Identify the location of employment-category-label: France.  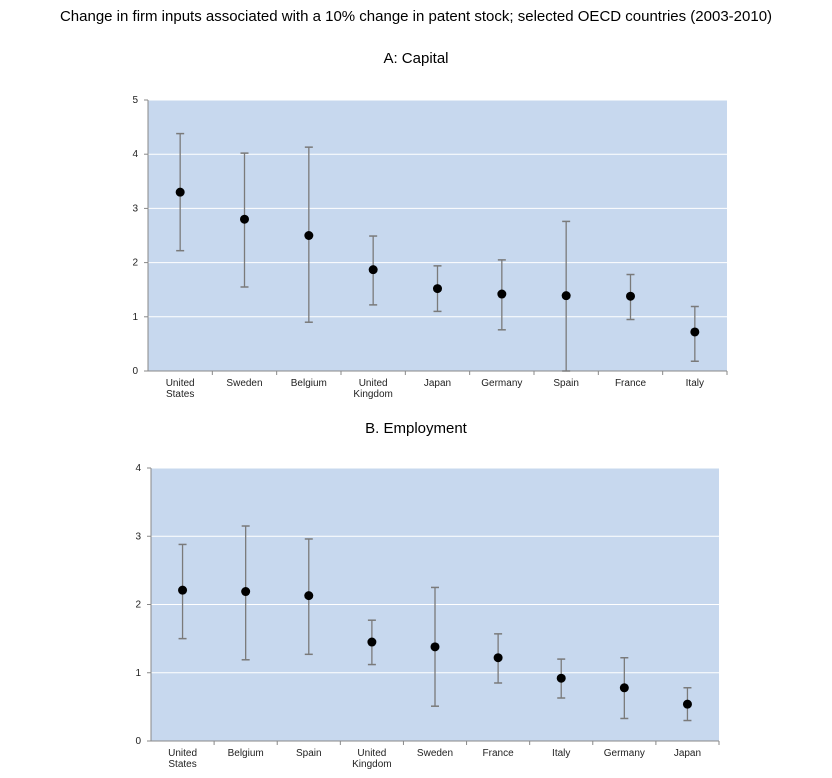
(499, 753).